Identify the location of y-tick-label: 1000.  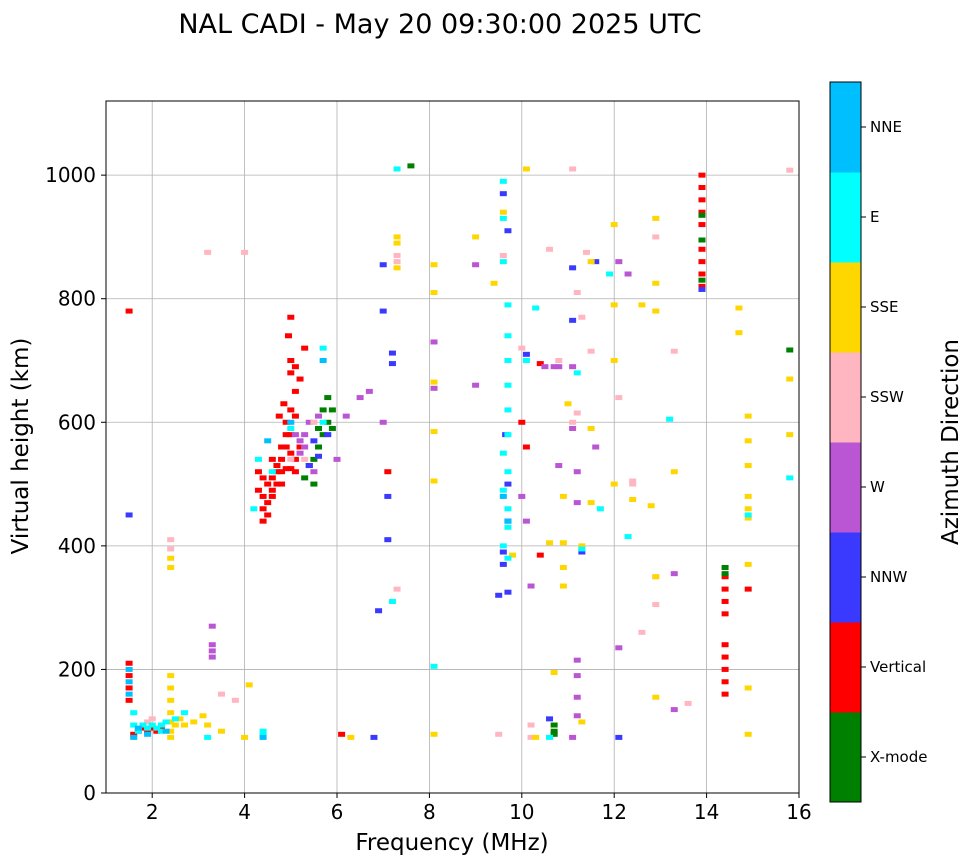
(70, 175).